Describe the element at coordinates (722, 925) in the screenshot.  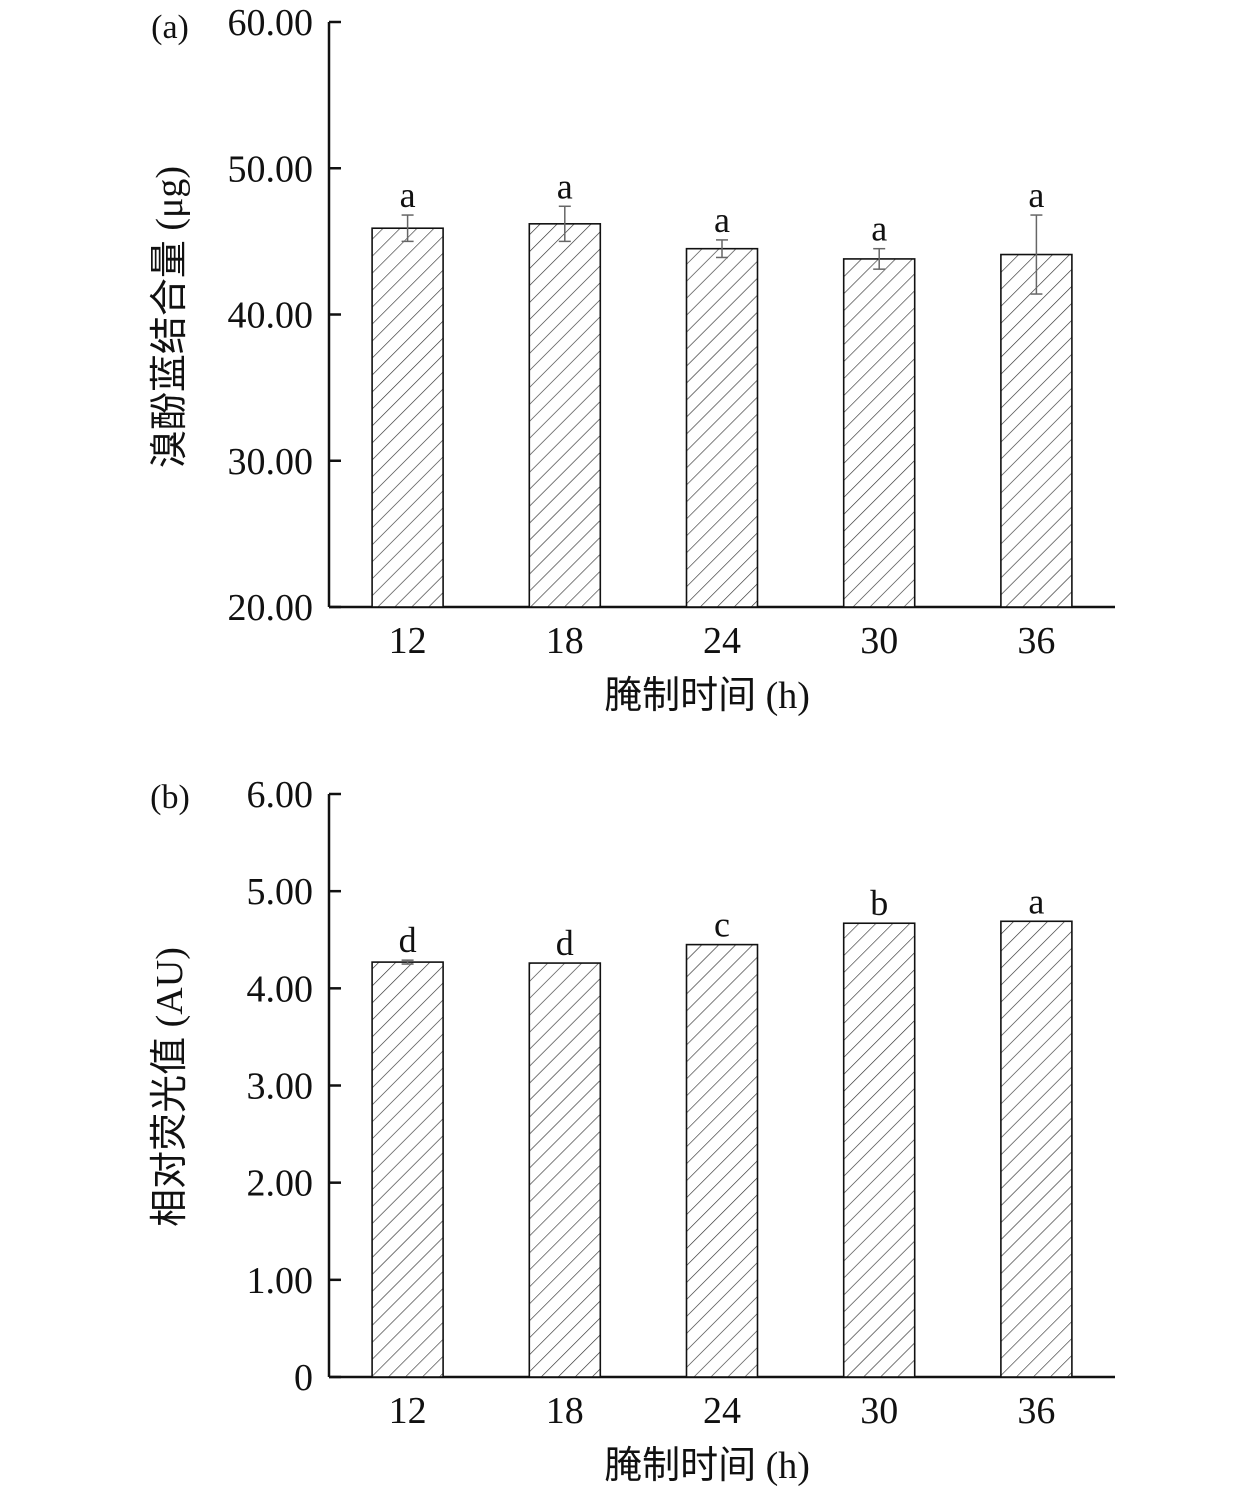
I see `panel-b-significance-letter: c` at that location.